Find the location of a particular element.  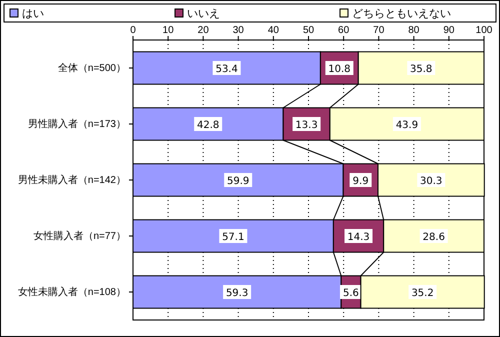

y-tick-label: 男性購入者（n=173） is located at coordinates (77, 124).